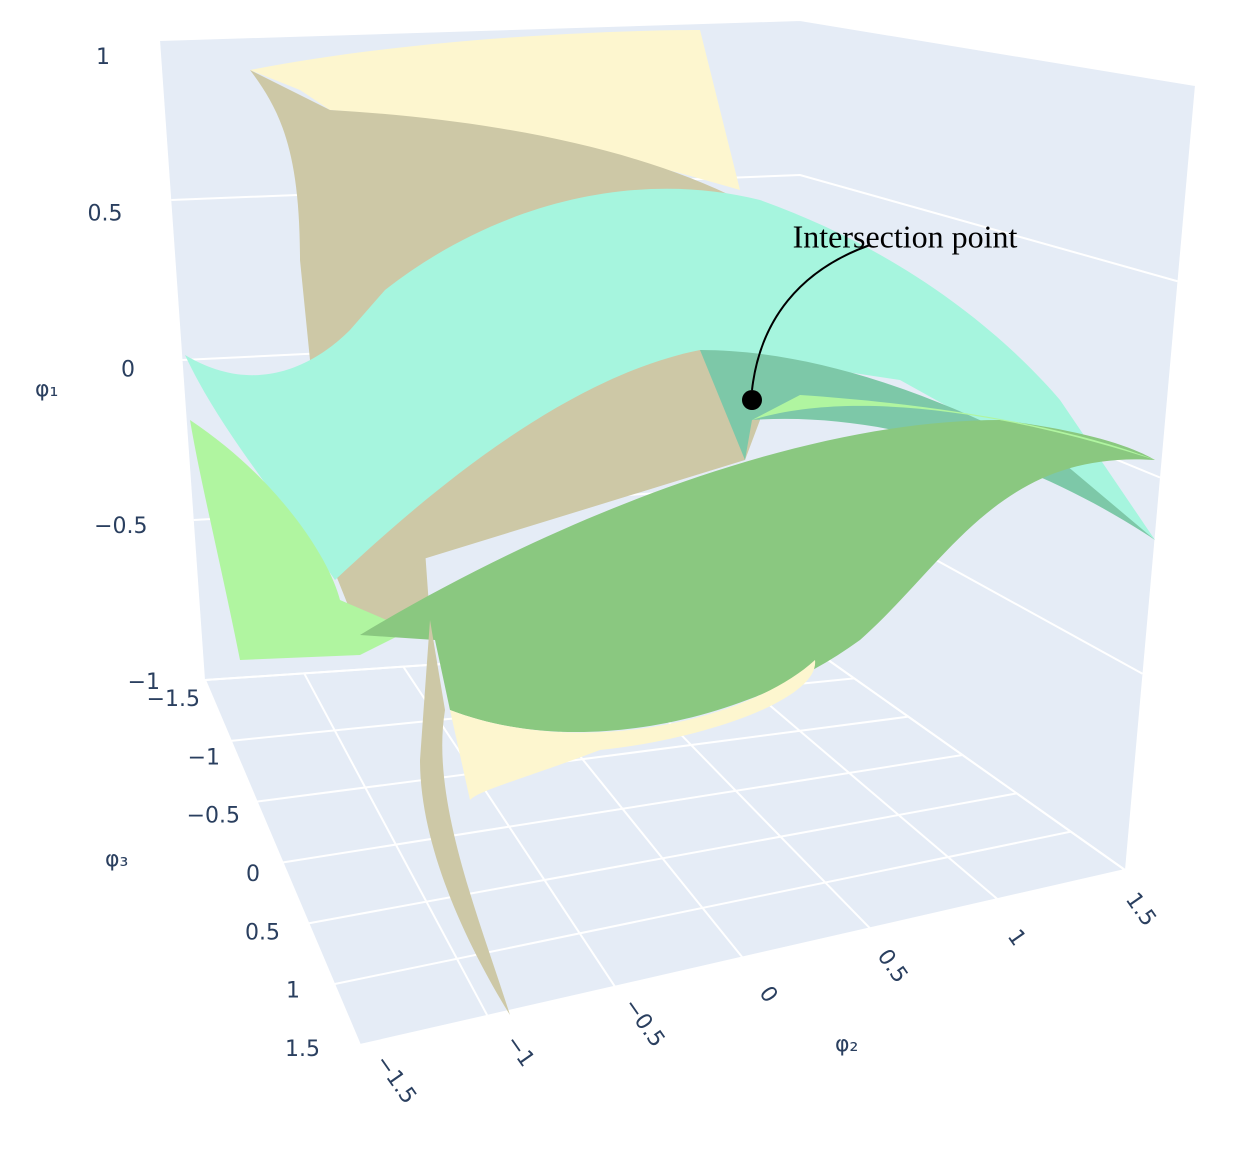 Image resolution: width=1240 pixels, height=1154 pixels. Describe the element at coordinates (811, 317) in the screenshot. I see `annotation-arrow` at that location.